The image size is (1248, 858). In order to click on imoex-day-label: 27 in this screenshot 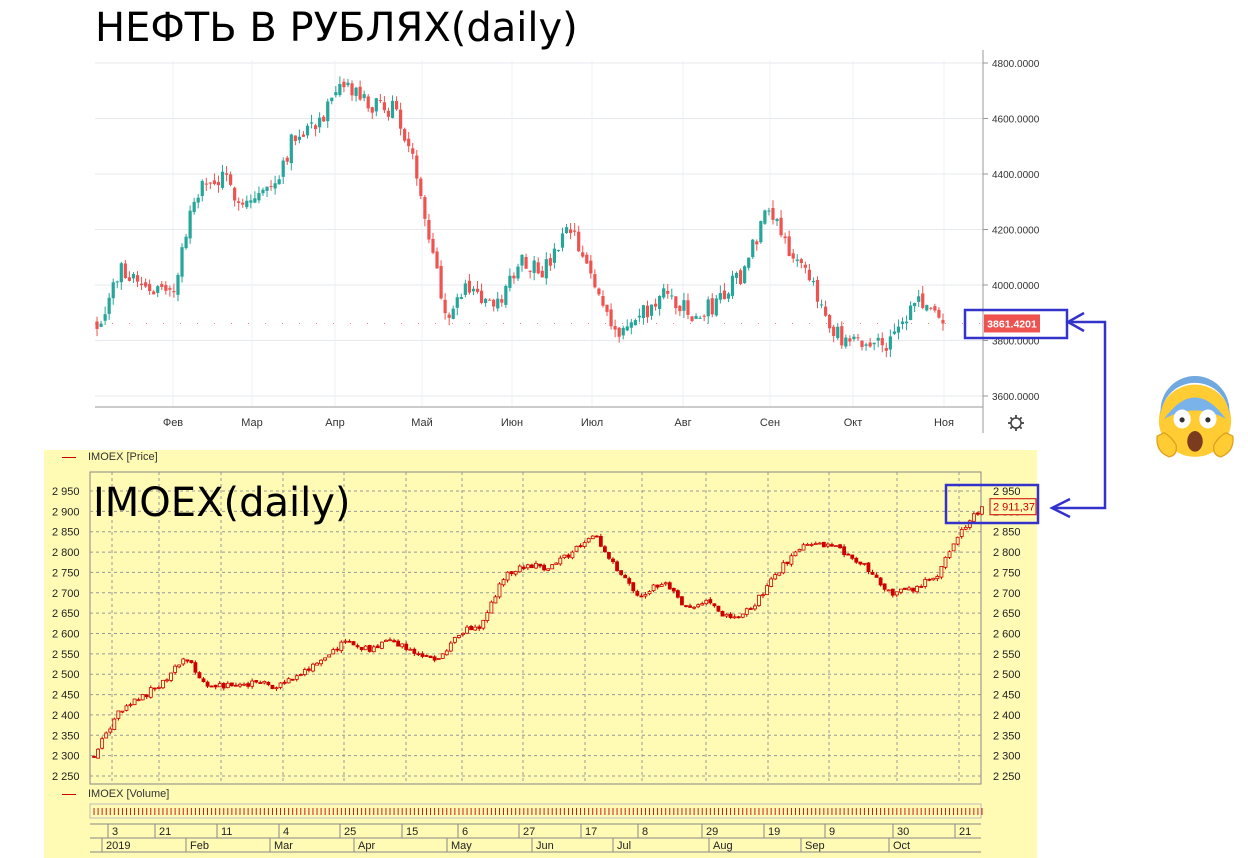, I will do `click(529, 832)`.